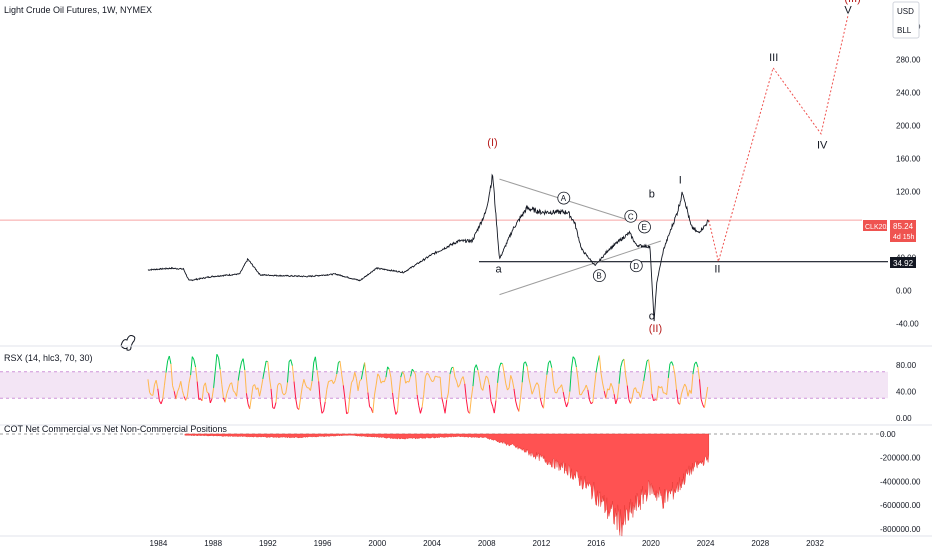  Describe the element at coordinates (128, 343) in the screenshot. I see `dinosaur-icon` at that location.